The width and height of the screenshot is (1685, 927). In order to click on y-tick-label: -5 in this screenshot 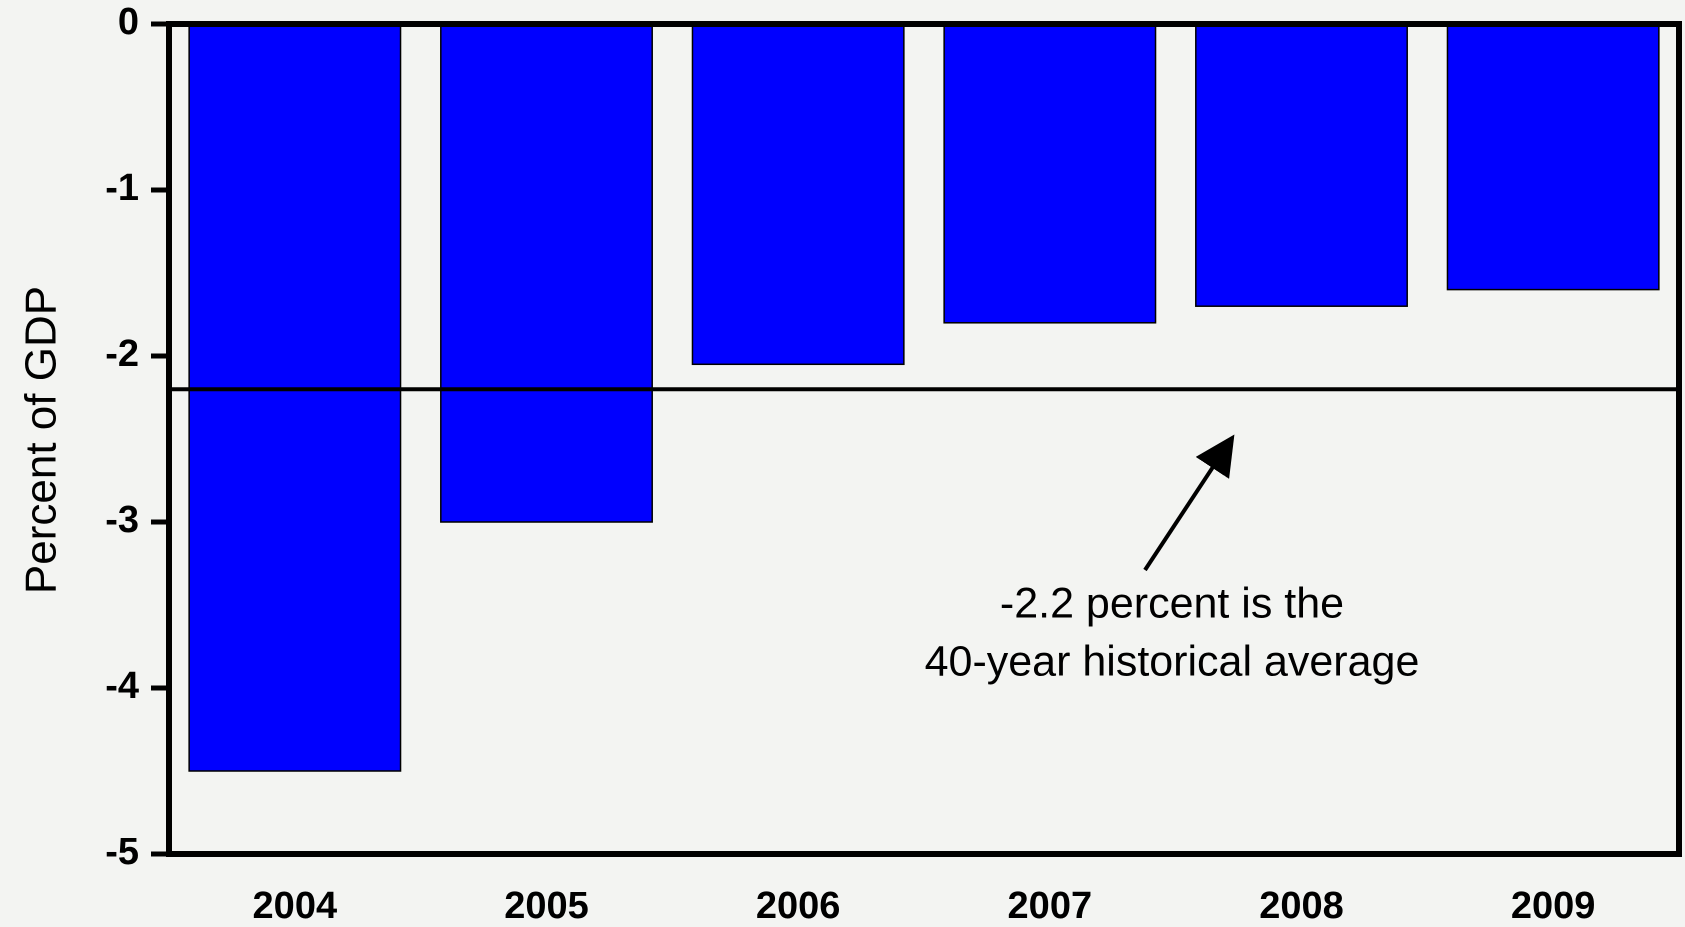, I will do `click(122, 852)`.